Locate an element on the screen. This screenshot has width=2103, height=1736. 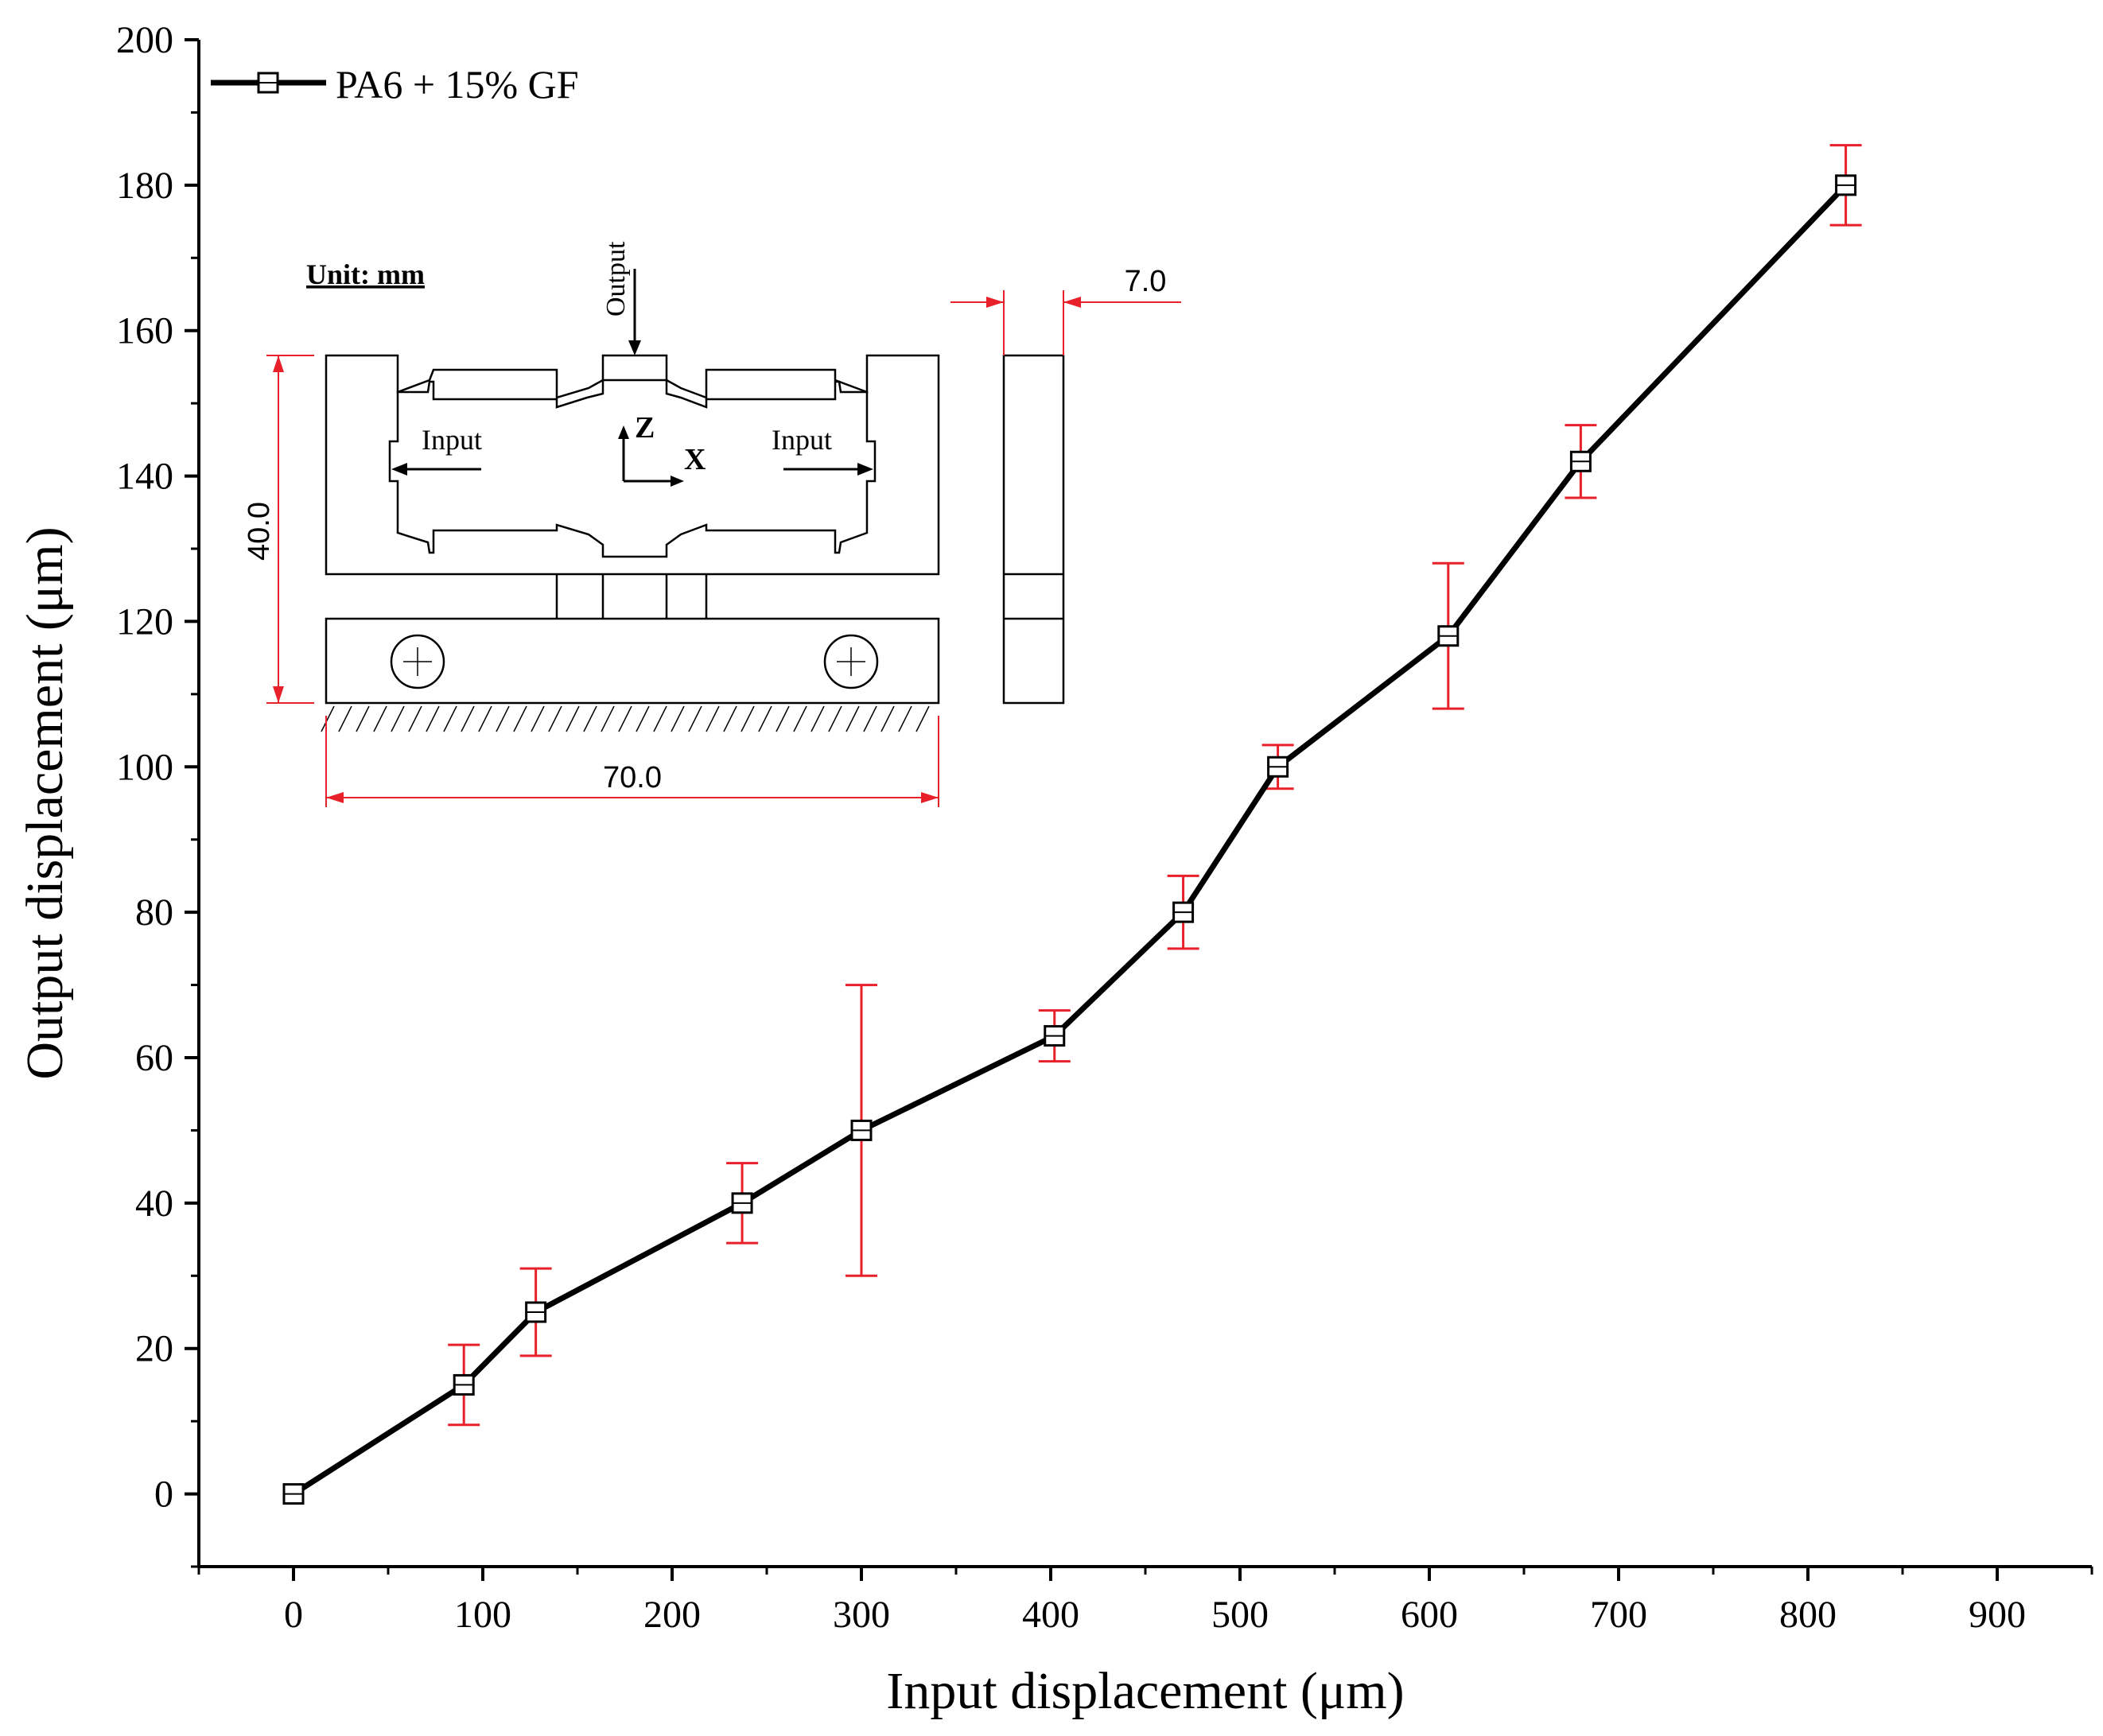
y-tick-label: 80 is located at coordinates (154, 912).